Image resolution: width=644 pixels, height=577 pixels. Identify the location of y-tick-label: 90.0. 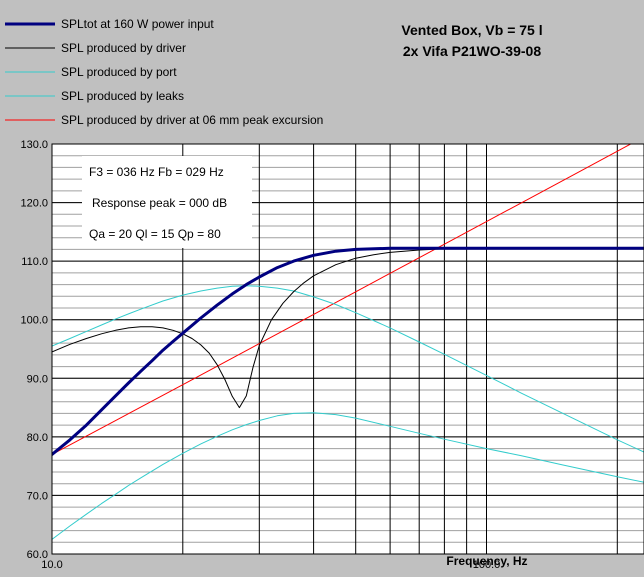
(37, 379).